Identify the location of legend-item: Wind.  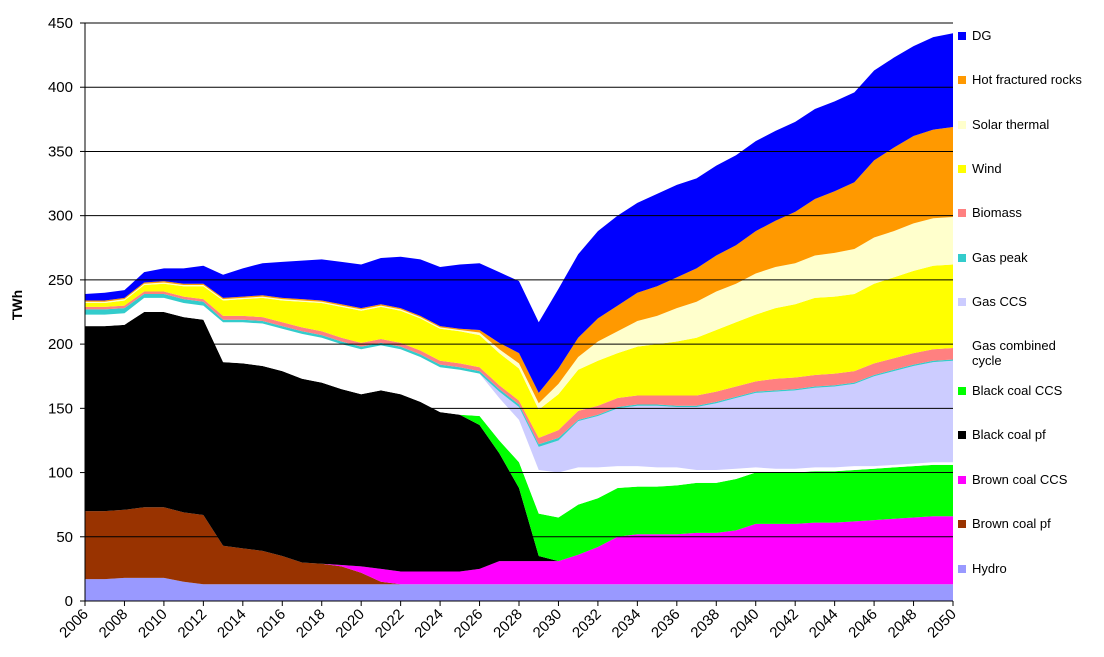
(980, 168).